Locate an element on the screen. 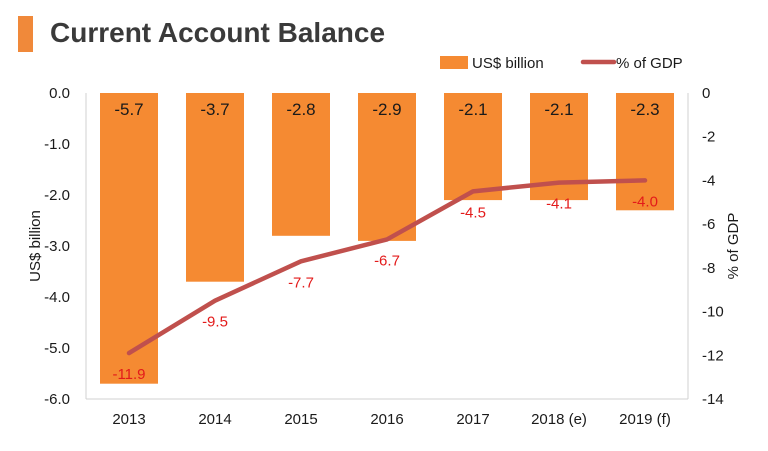 The width and height of the screenshot is (768, 451). bar-value-label: -5.7 is located at coordinates (128, 109).